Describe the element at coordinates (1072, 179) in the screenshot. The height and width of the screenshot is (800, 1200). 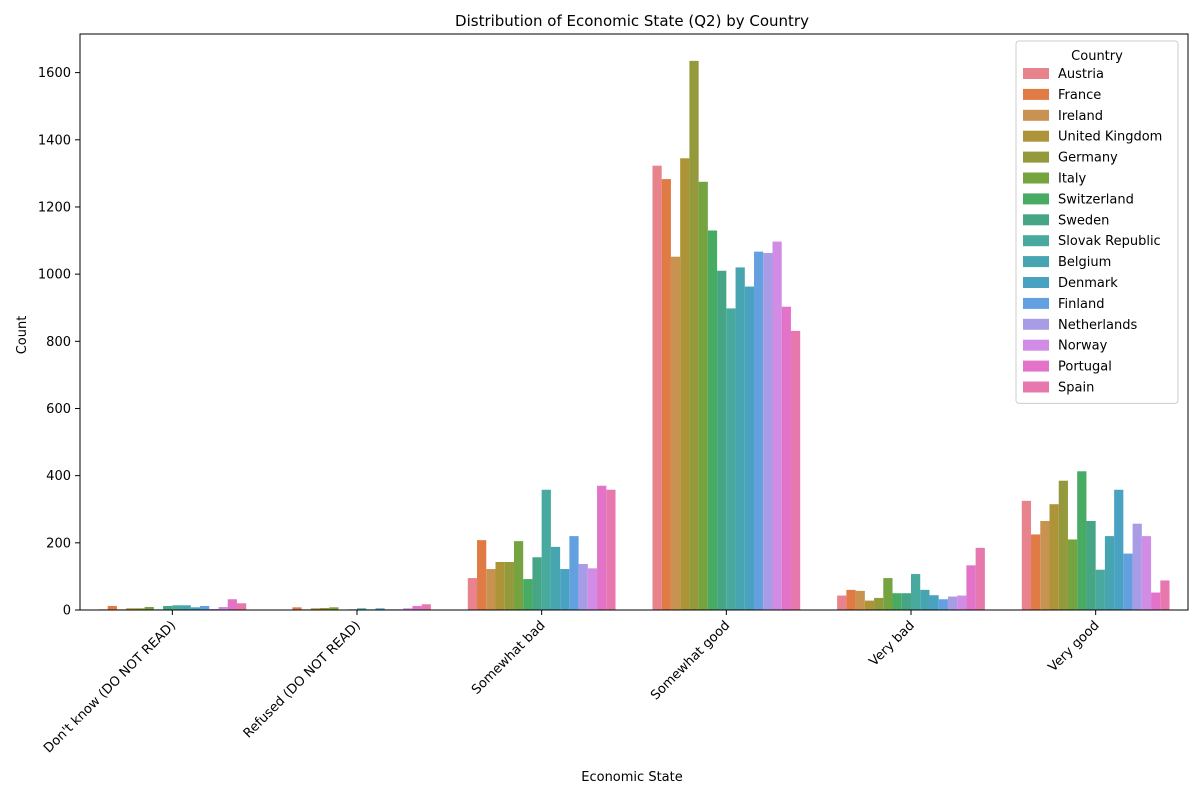
I see `legend-label: Italy` at that location.